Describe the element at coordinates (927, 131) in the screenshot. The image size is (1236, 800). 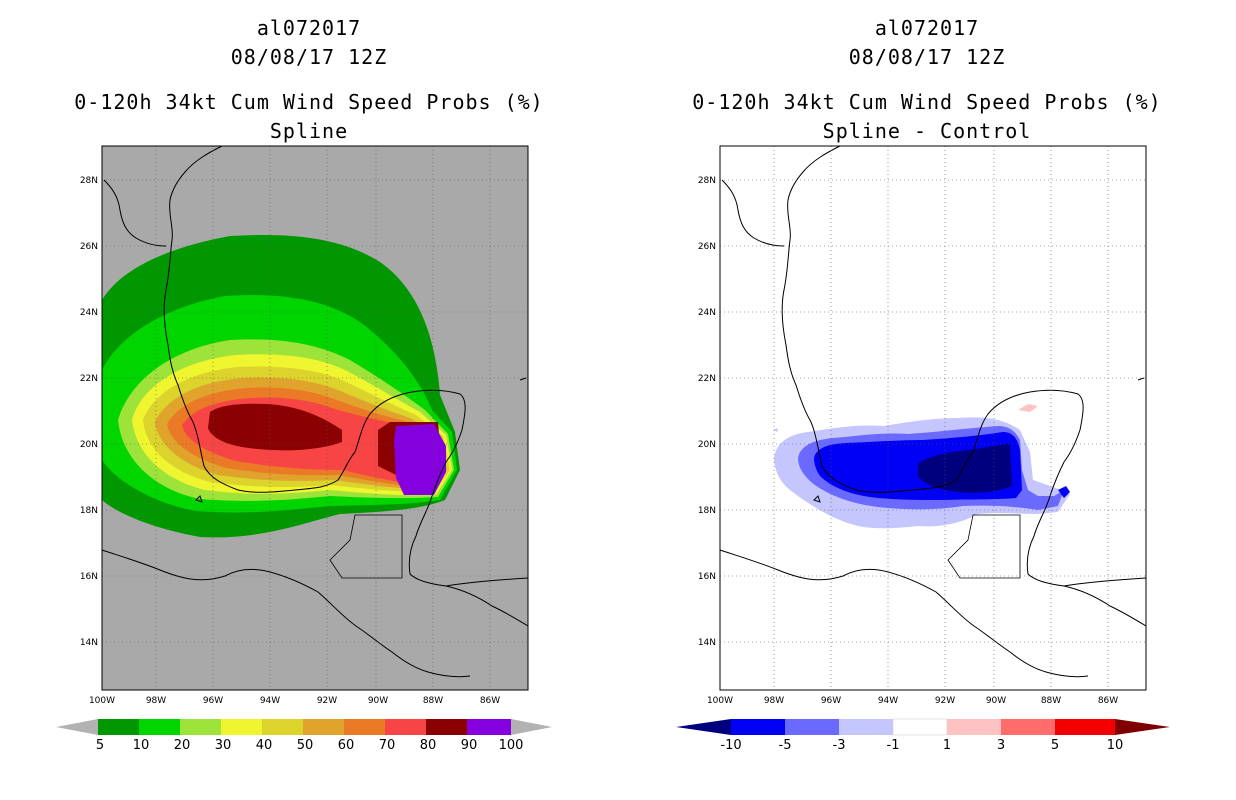
I see `subtitle: Spline - Control` at that location.